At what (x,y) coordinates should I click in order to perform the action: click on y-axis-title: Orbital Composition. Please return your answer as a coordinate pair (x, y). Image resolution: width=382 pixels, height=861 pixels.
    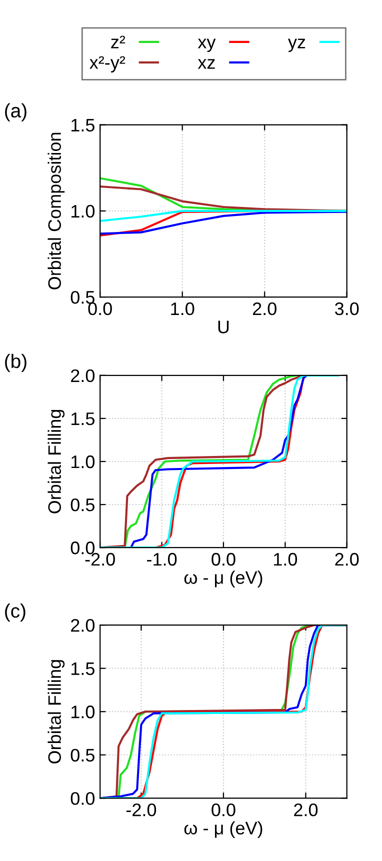
    Looking at the image, I should click on (56, 211).